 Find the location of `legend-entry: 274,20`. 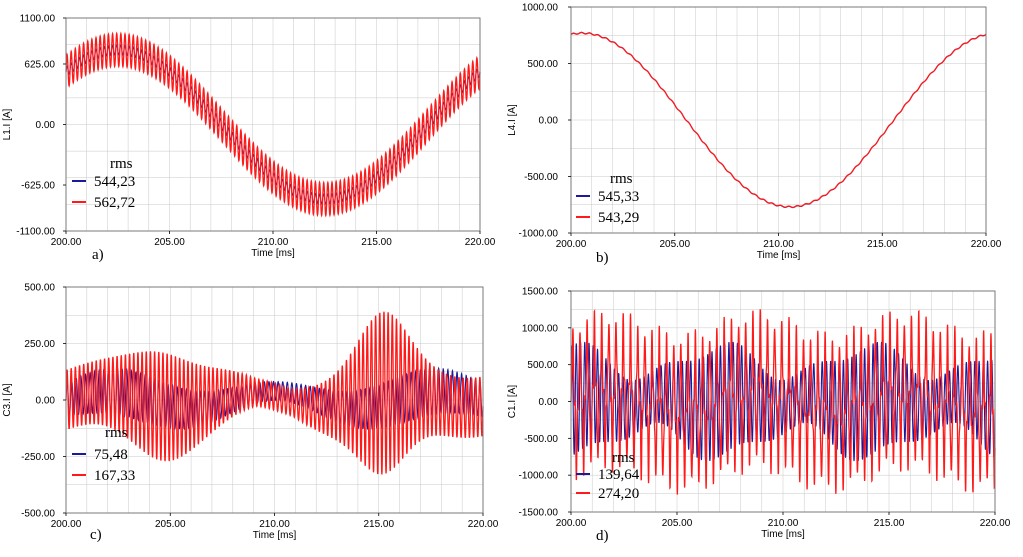

legend-entry: 274,20 is located at coordinates (618, 494).